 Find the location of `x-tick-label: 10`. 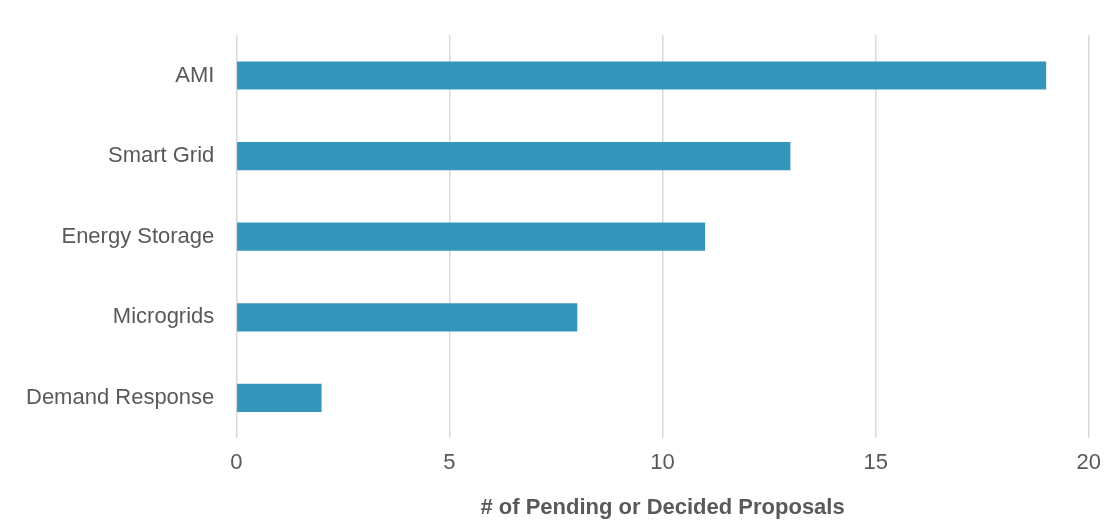

x-tick-label: 10 is located at coordinates (662, 462).